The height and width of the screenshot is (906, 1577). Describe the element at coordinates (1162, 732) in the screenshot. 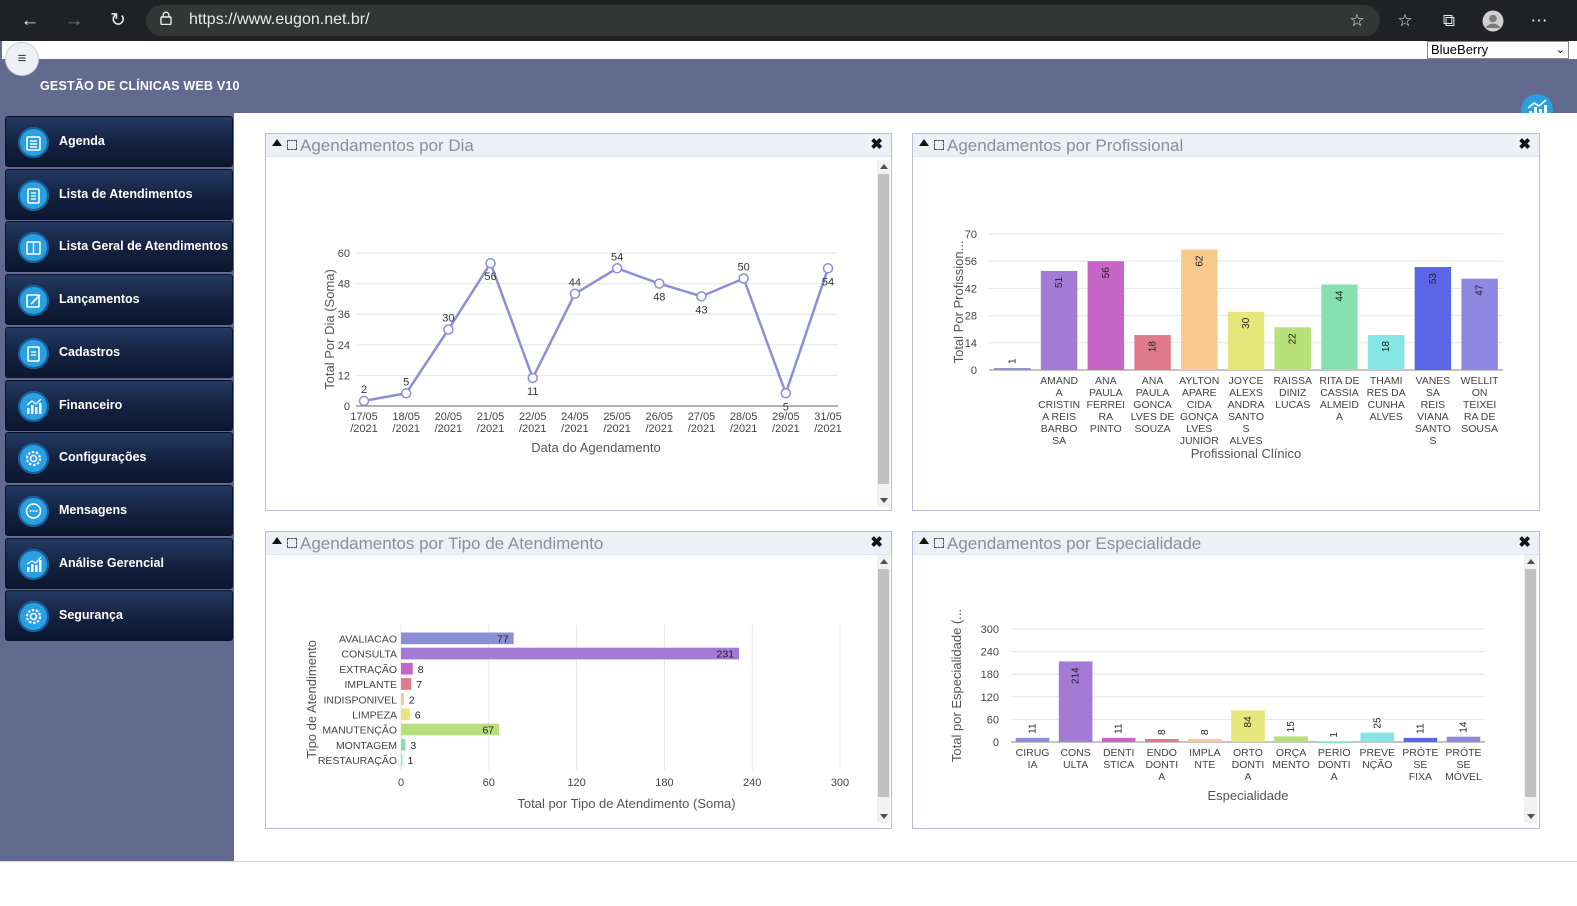

I see `data-label: 8` at that location.